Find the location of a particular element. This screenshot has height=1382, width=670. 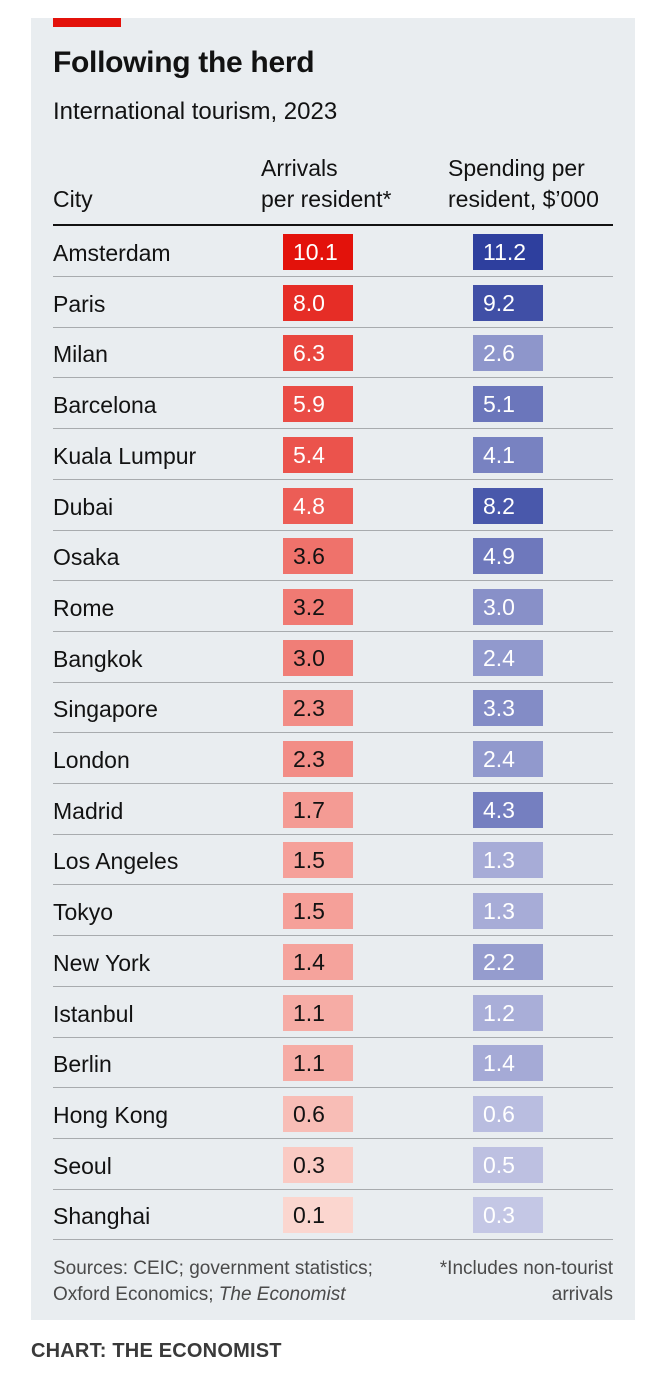

table-row: Amsterdam 10.1 11.2 is located at coordinates (333, 252).